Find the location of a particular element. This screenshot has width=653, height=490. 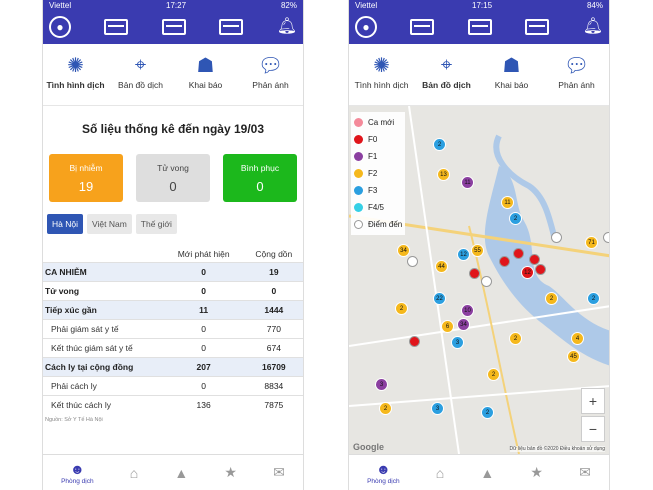

map-marker: 6 is located at coordinates (447, 326).